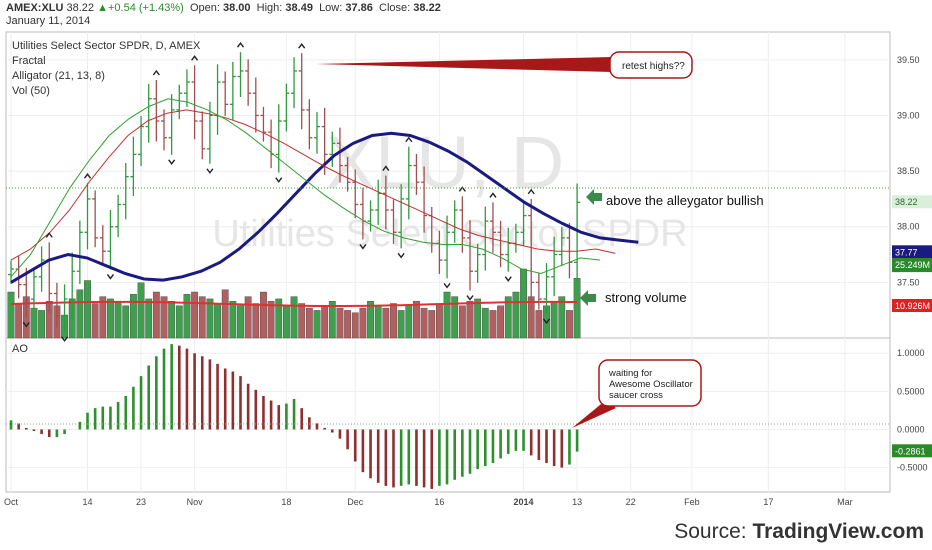  What do you see at coordinates (195, 502) in the screenshot?
I see `time-tick-label: Nov` at bounding box center [195, 502].